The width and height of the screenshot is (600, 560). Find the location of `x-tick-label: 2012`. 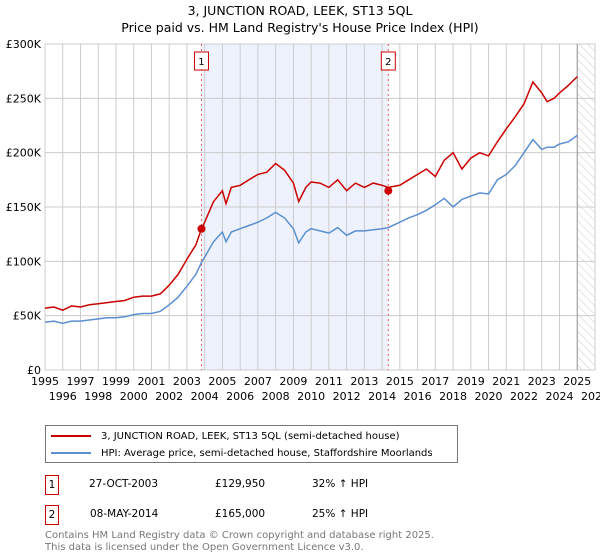

x-tick-label: 2012 is located at coordinates (347, 396).